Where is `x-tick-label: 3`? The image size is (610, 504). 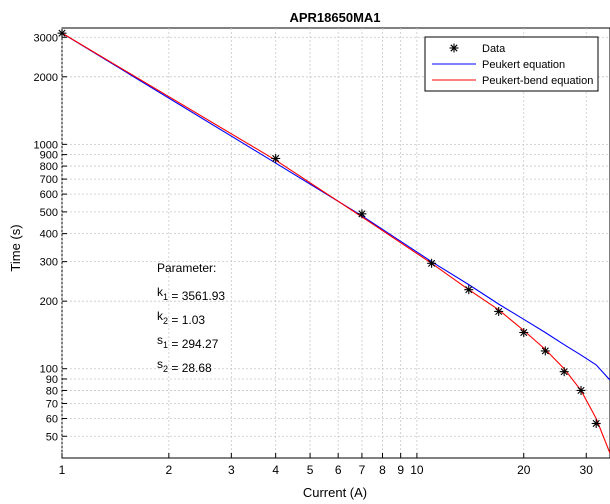 x-tick-label: 3 is located at coordinates (231, 470).